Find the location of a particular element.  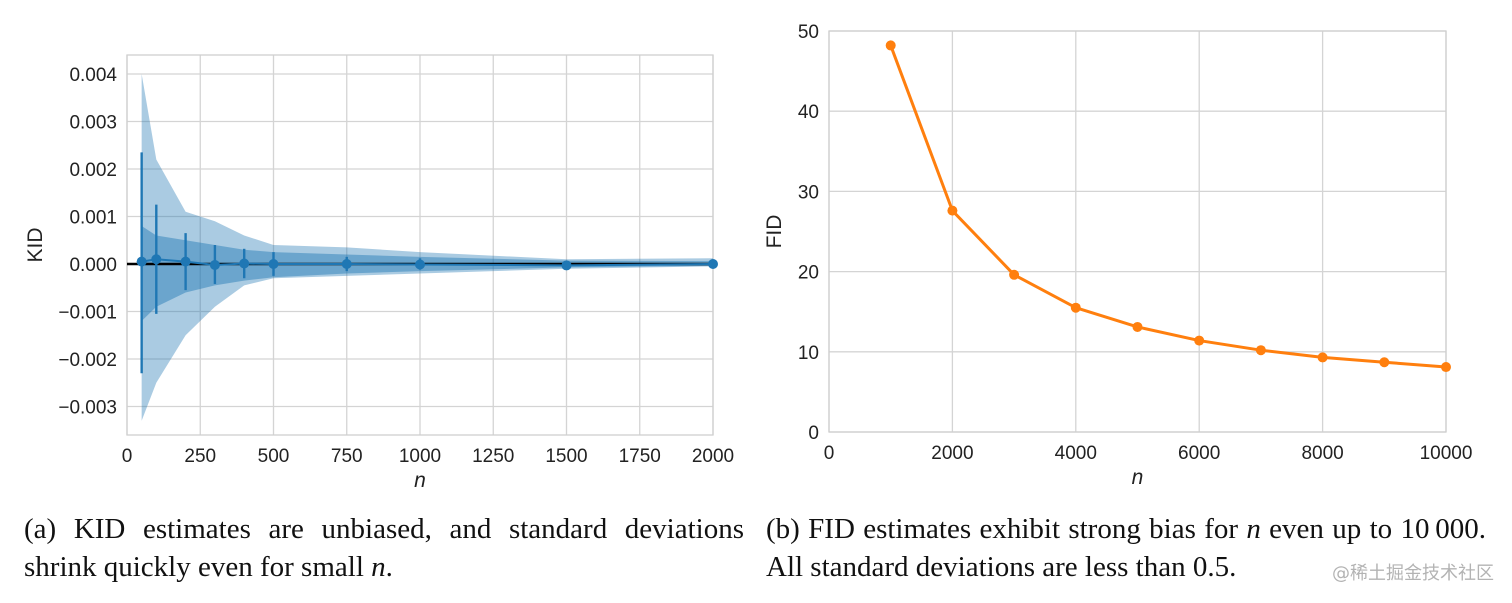

x-tick-label: 4000 is located at coordinates (1076, 453).